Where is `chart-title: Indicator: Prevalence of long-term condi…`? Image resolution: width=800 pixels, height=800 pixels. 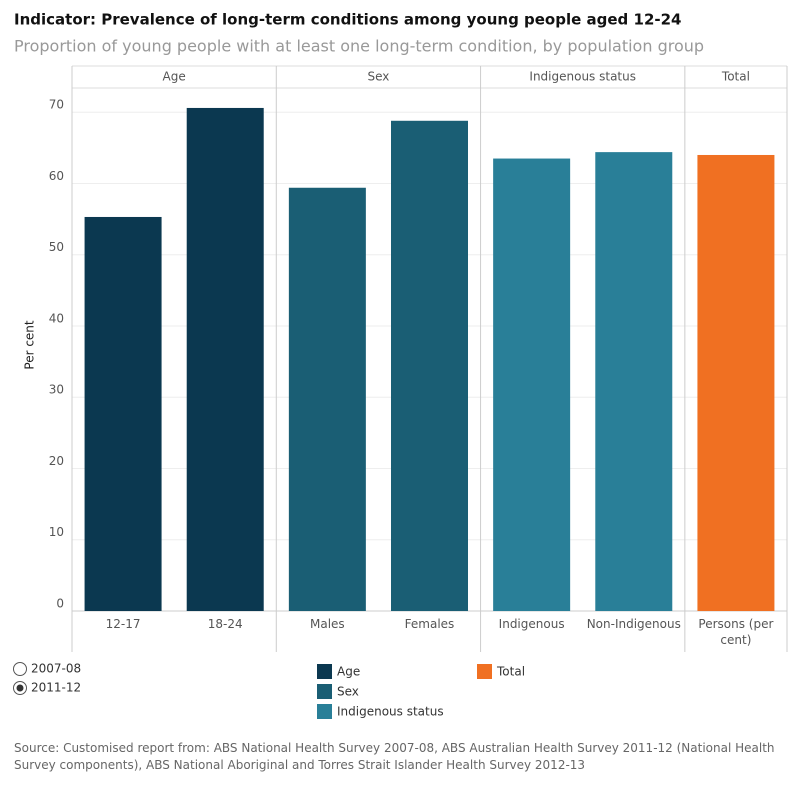
chart-title: Indicator: Prevalence of long-term condi… is located at coordinates (347, 20).